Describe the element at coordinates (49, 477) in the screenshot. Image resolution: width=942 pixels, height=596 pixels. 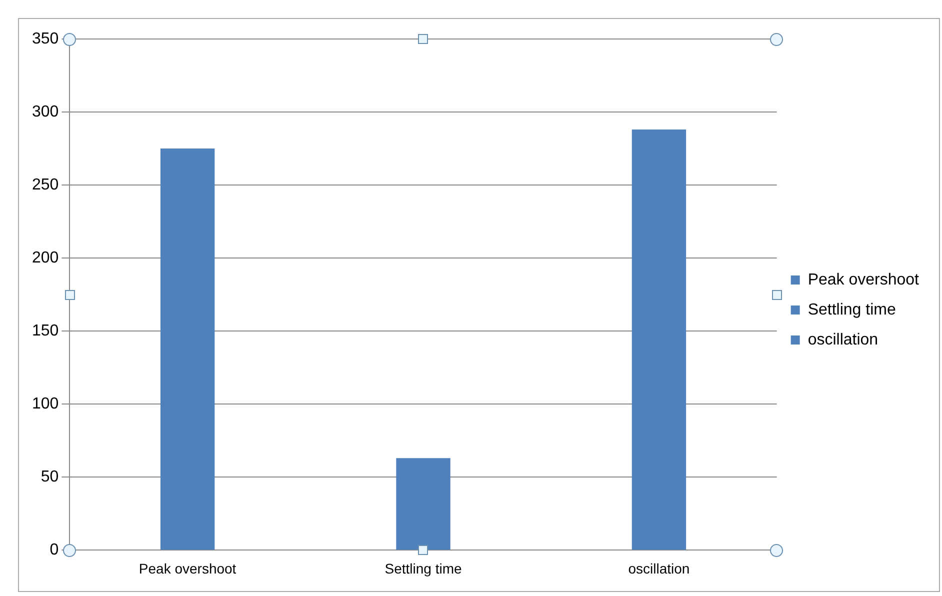
I see `y-tick-label: 50` at that location.